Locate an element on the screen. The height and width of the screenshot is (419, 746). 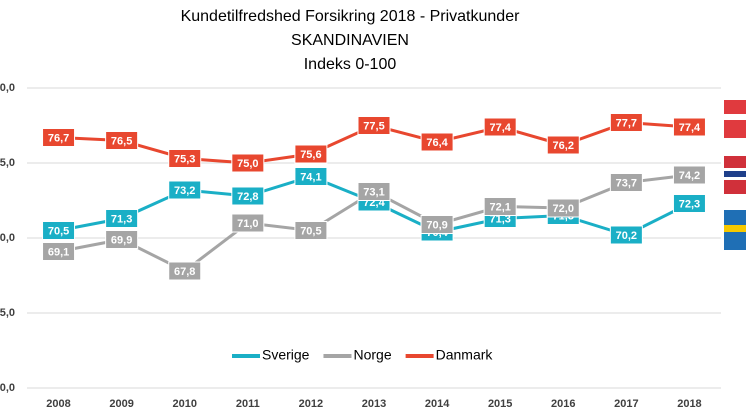
data-label: 70,9 is located at coordinates (436, 225).